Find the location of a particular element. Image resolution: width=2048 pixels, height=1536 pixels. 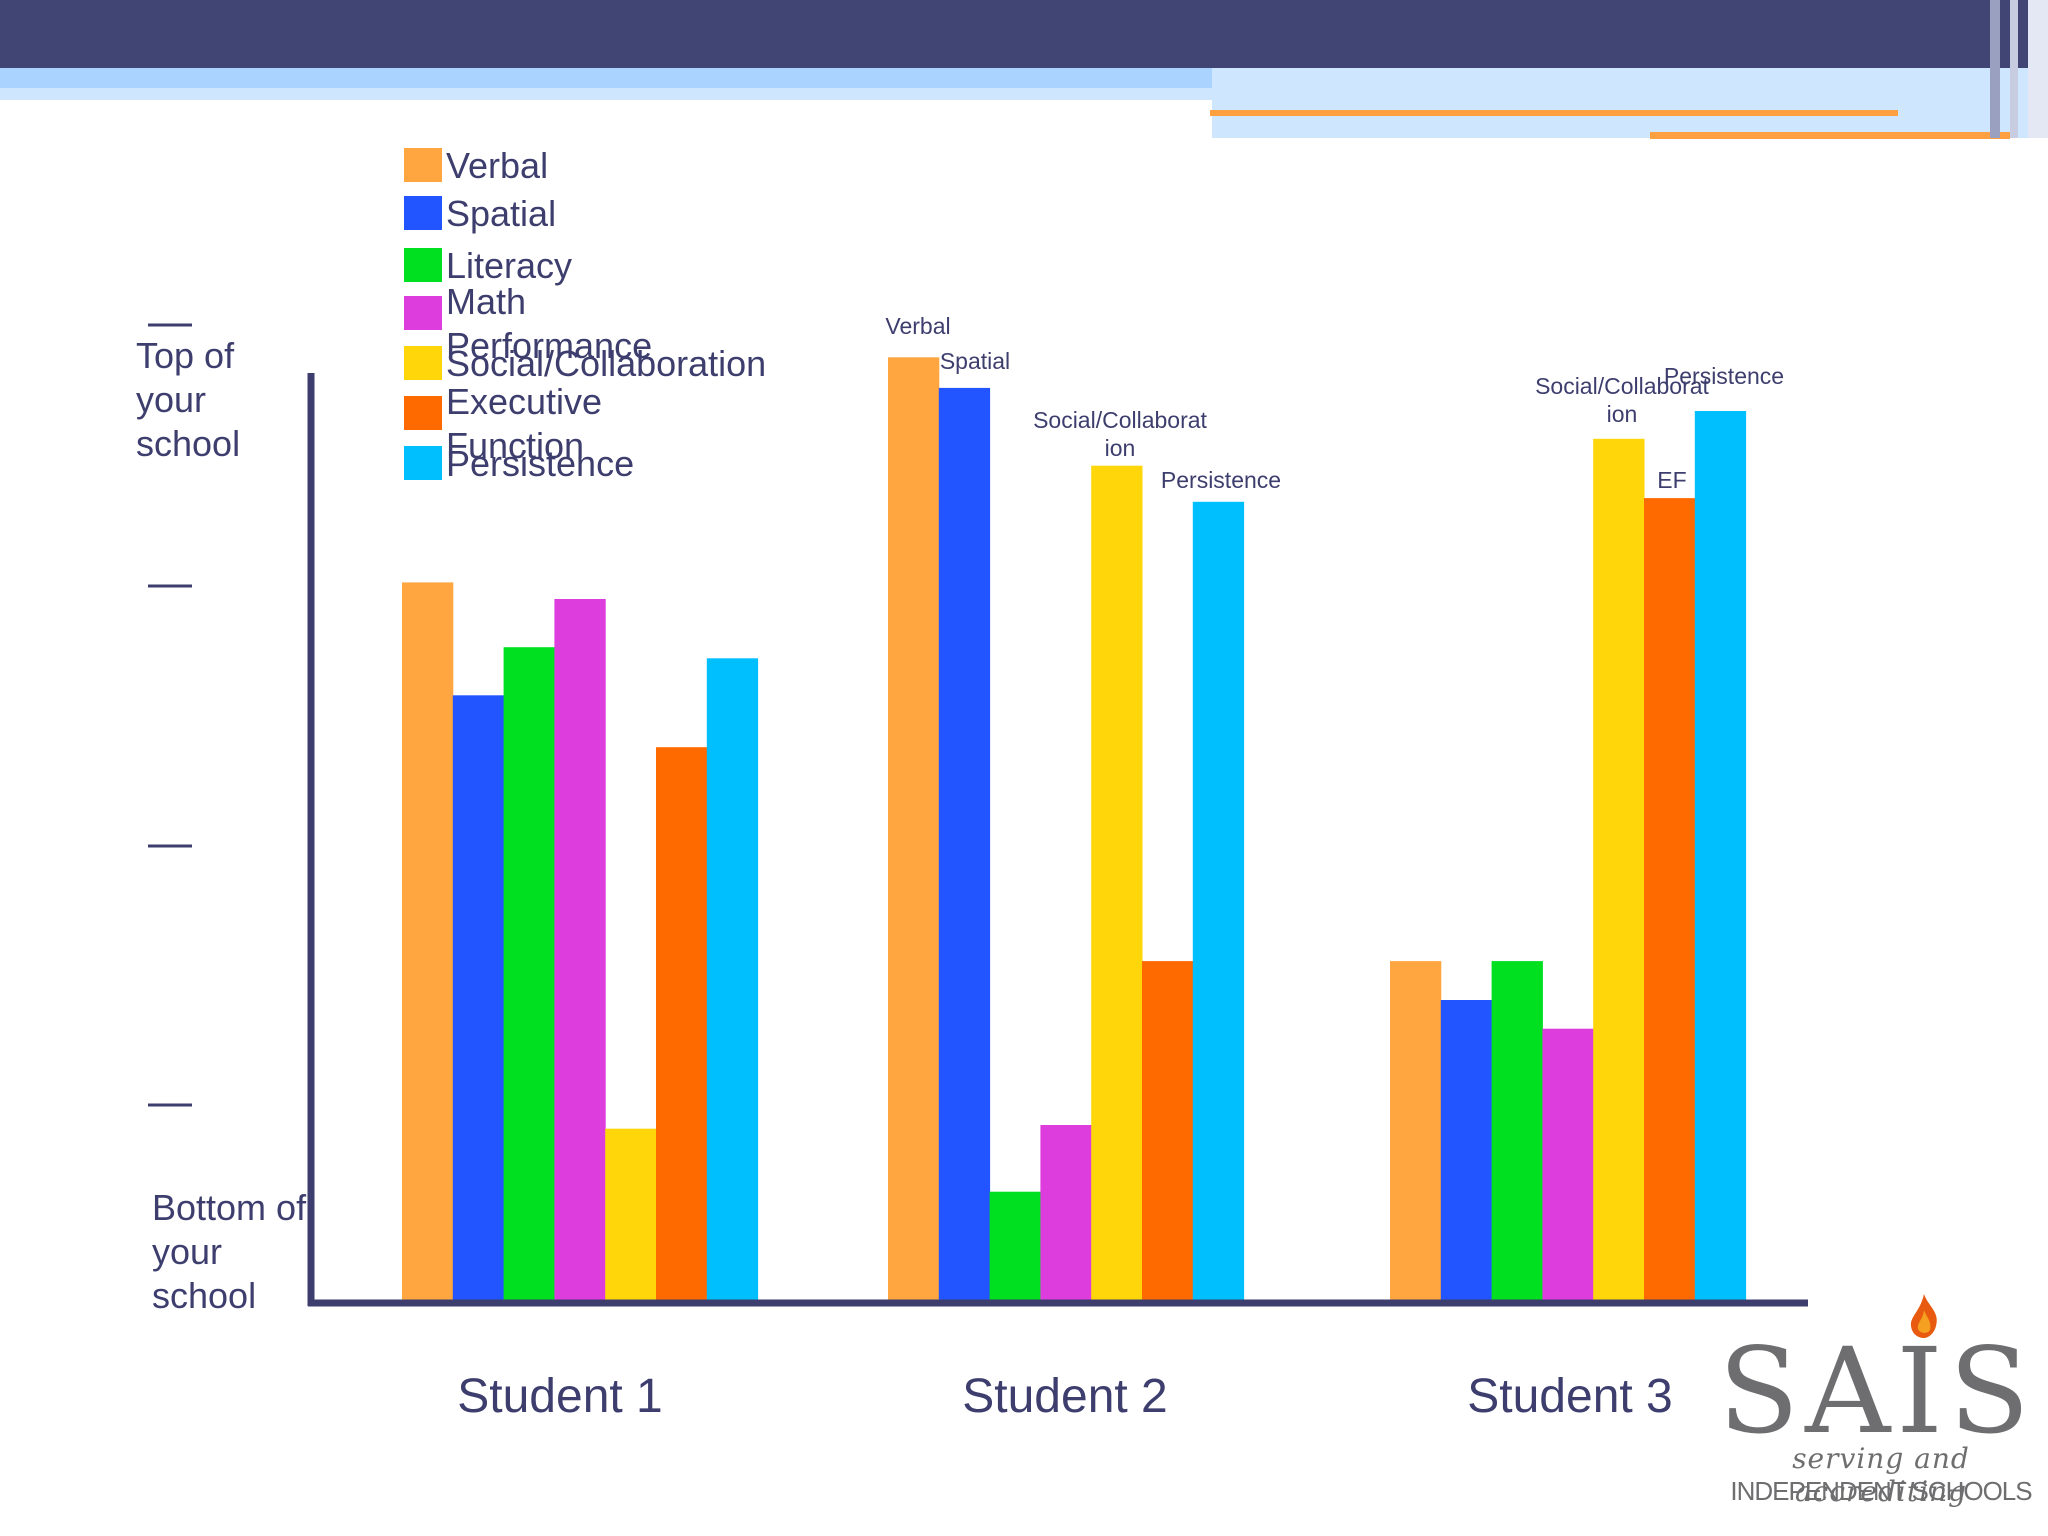

x-label-student-2: Student 2 is located at coordinates (1065, 1396).